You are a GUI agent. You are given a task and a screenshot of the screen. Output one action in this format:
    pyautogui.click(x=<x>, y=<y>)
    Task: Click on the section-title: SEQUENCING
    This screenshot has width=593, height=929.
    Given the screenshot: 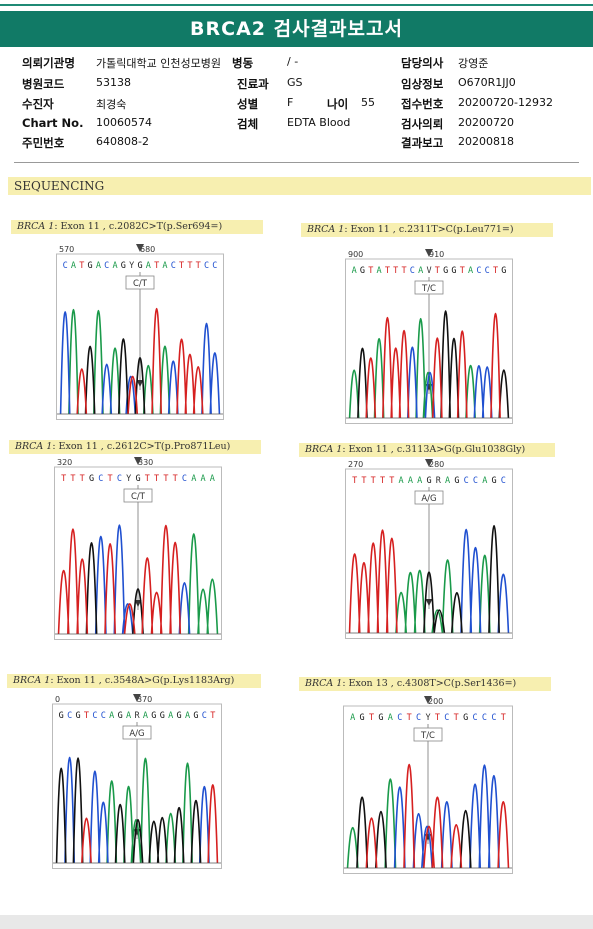 What is the action you would take?
    pyautogui.click(x=299, y=186)
    